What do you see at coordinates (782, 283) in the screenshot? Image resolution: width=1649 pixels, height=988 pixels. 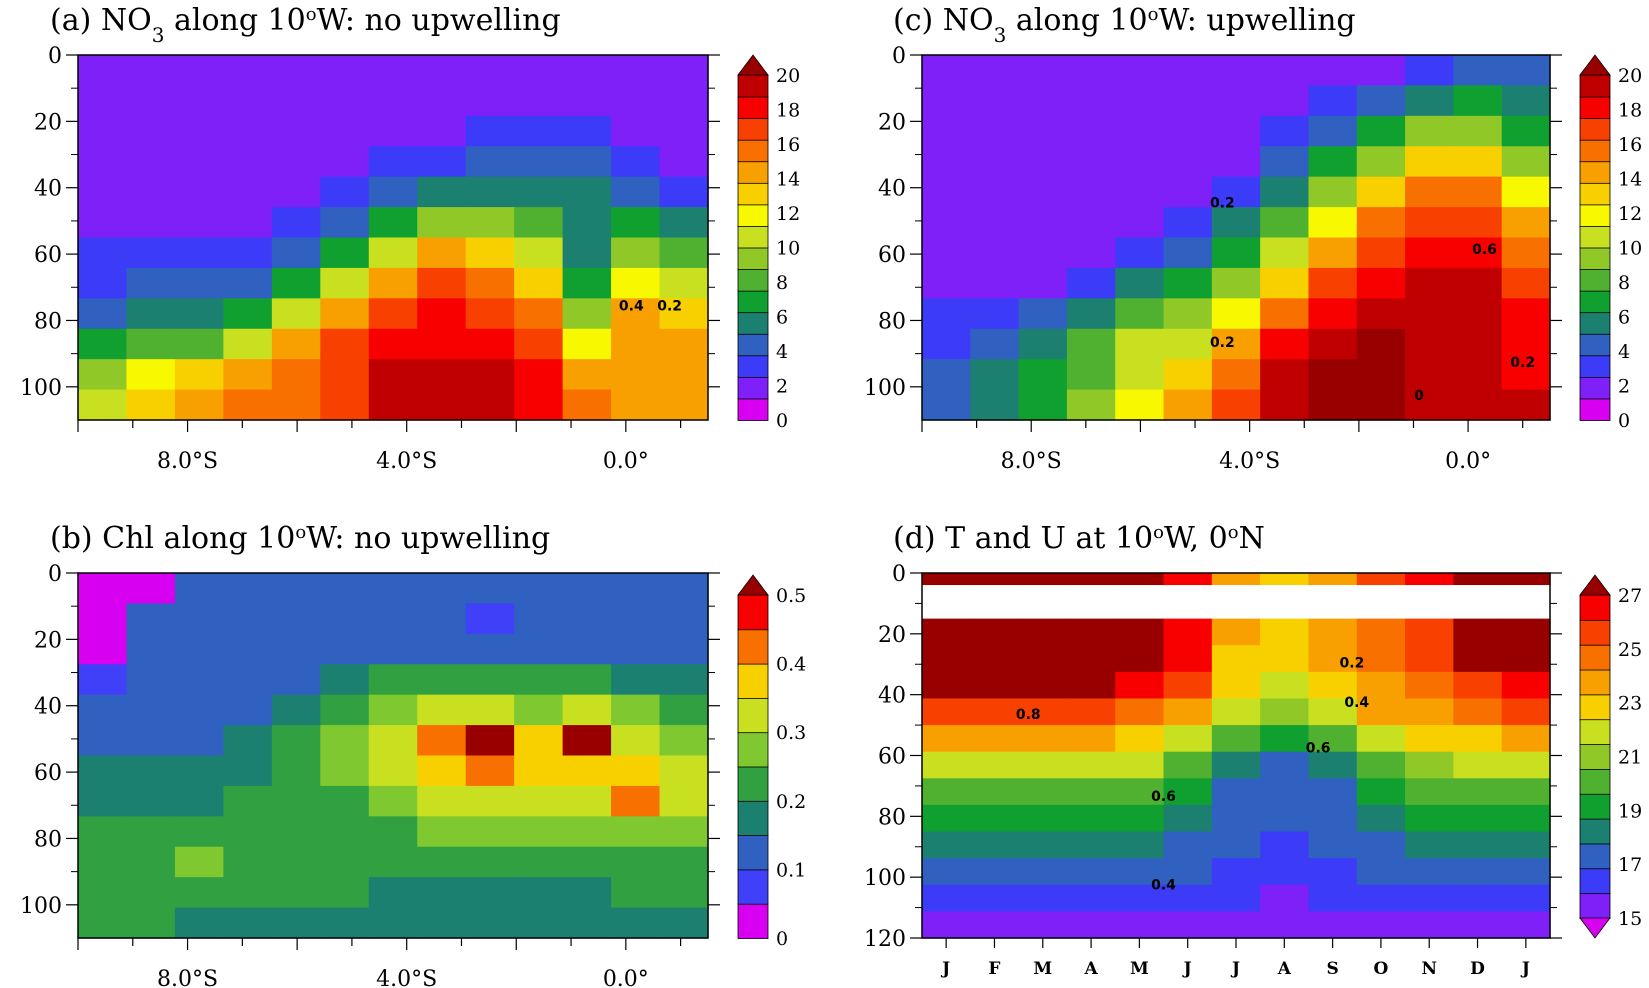 I see `colorbar-label: 8` at bounding box center [782, 283].